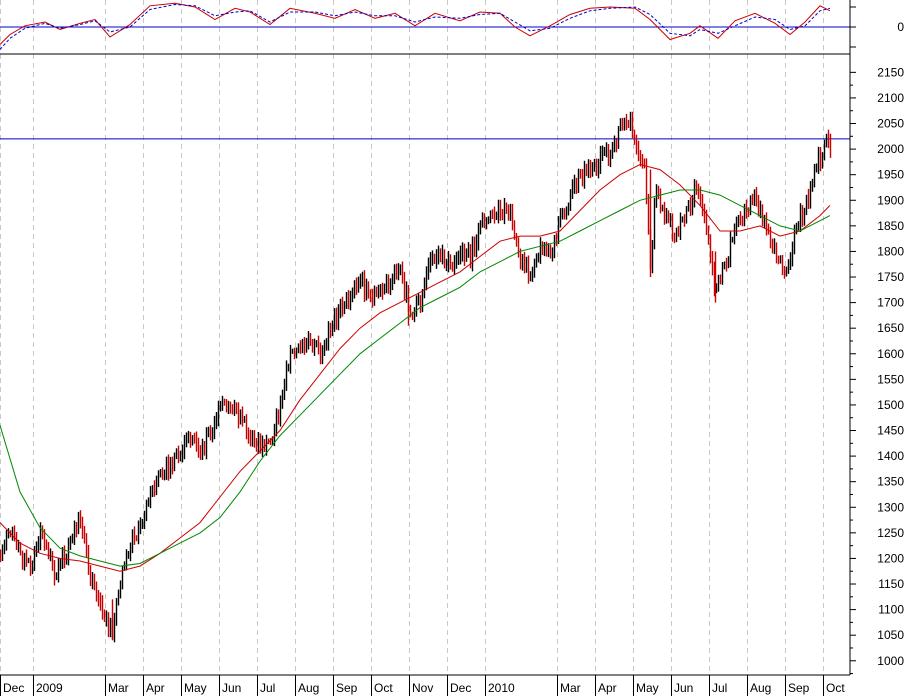 The image size is (909, 696). Describe the element at coordinates (890, 661) in the screenshot. I see `y-tick-label: 1000` at that location.